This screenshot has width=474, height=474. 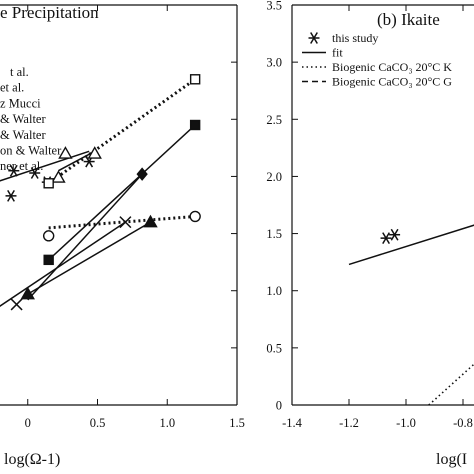 What do you see at coordinates (20, 103) in the screenshot?
I see `panel-a-legend-entry: z Mucci` at bounding box center [20, 103].